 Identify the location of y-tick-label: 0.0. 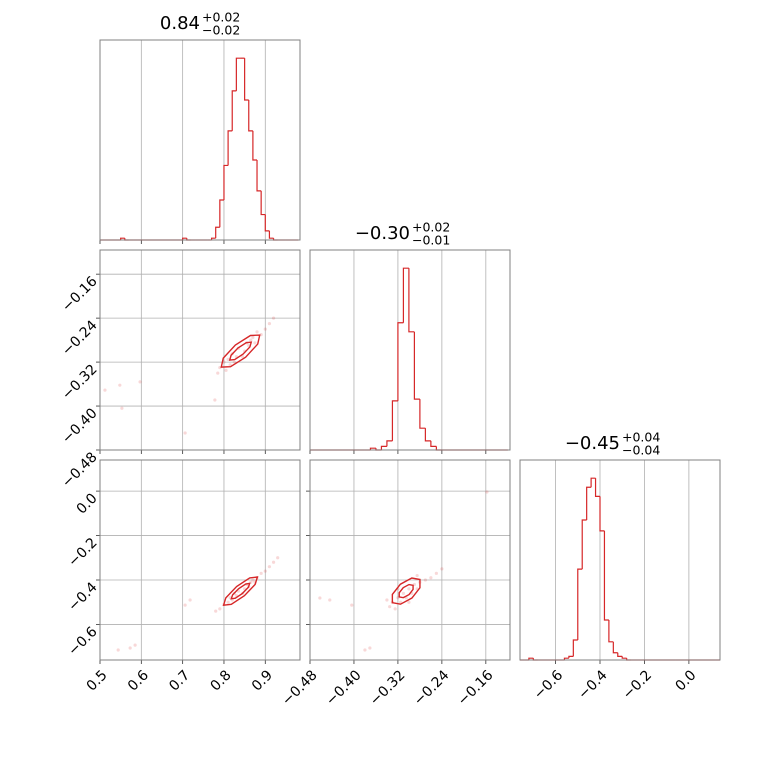
(87, 503).